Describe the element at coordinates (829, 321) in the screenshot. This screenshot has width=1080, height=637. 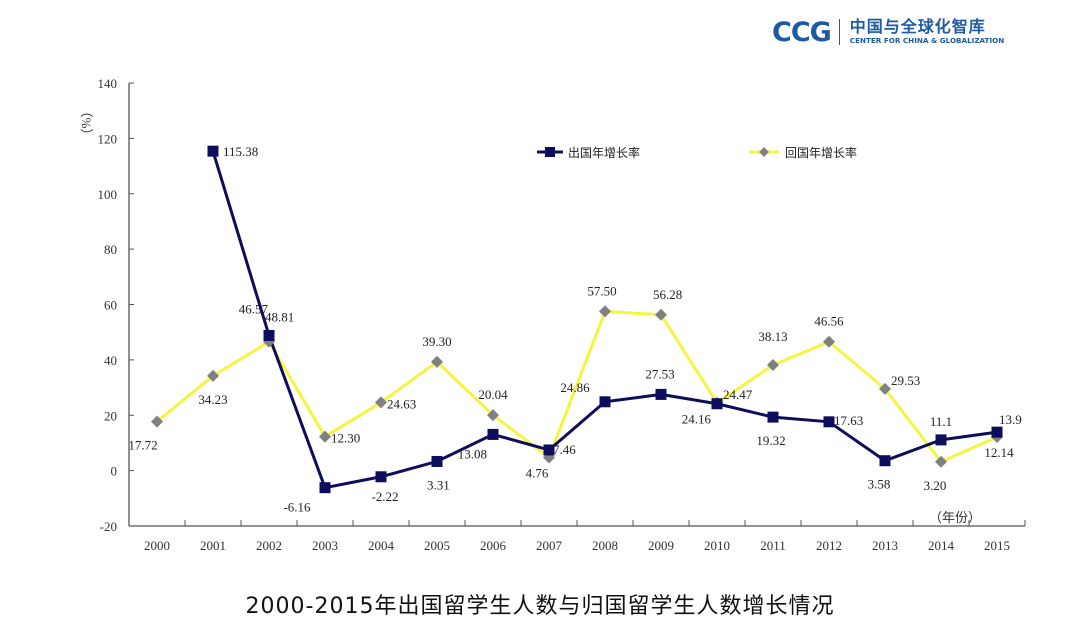
I see `data-label-return: 46.56` at that location.